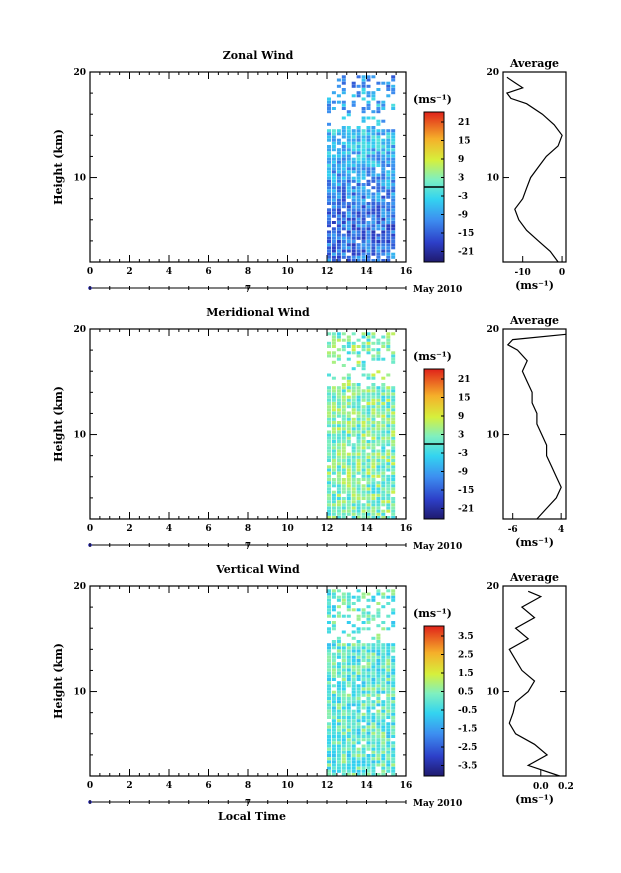 This screenshot has width=621, height=873. Describe the element at coordinates (492, 330) in the screenshot. I see `average-y-tick-label: 20` at that location.